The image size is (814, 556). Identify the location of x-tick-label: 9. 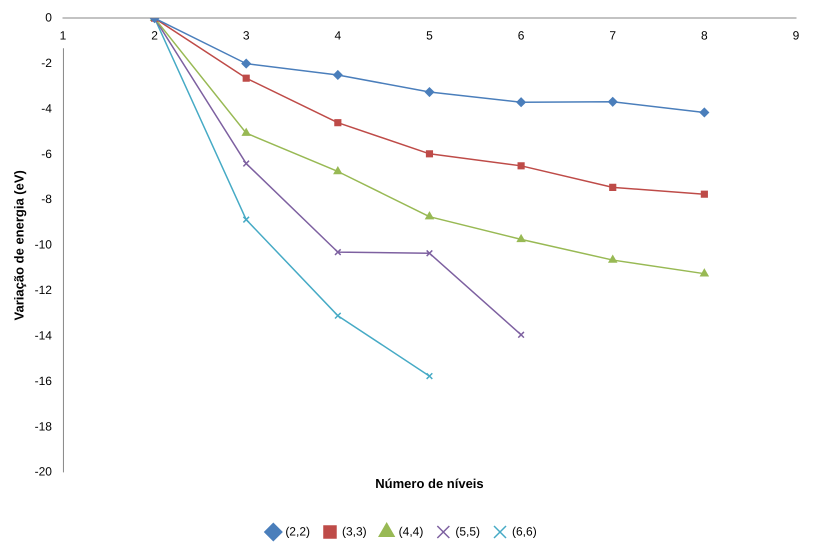
(796, 35).